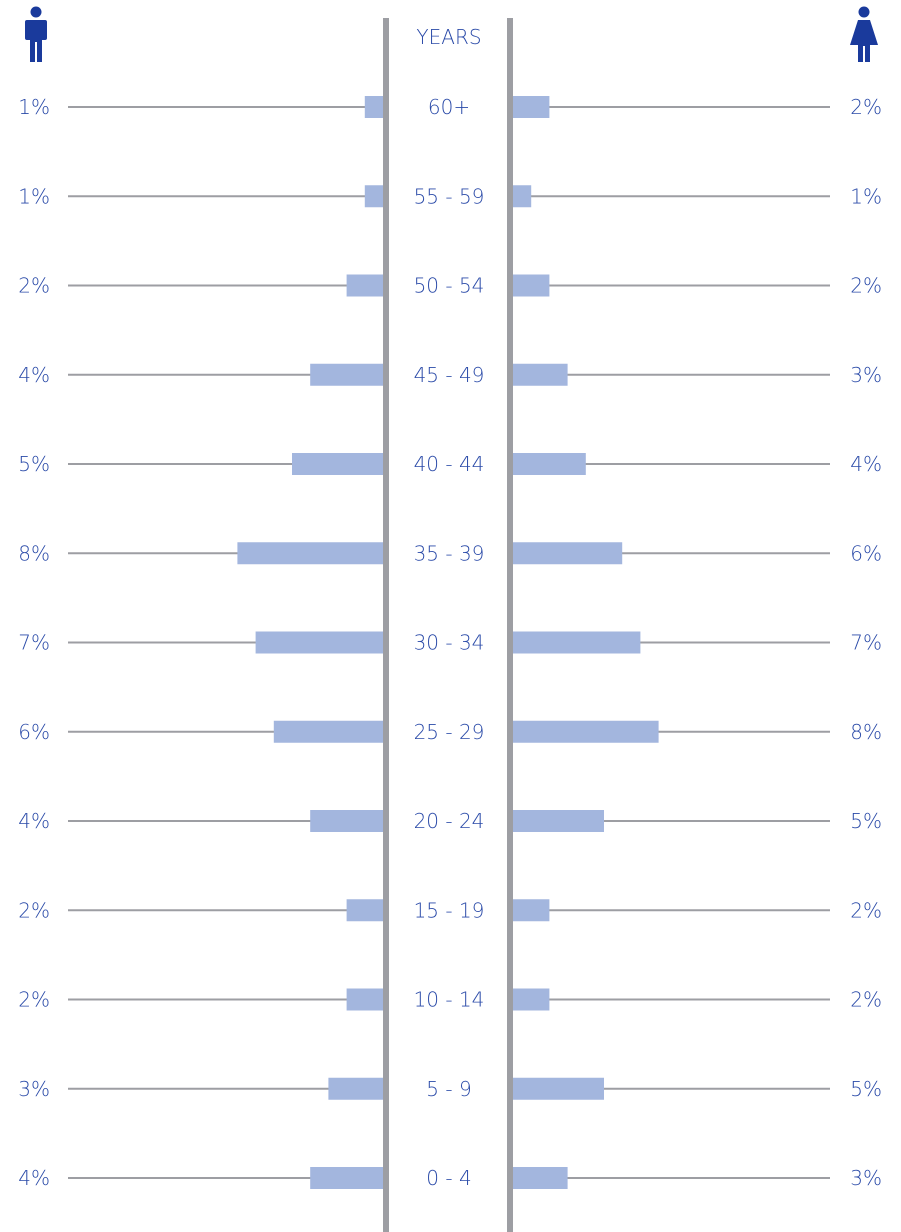 The image size is (901, 1232). What do you see at coordinates (449, 643) in the screenshot?
I see `age-group-label: 30 - 34` at bounding box center [449, 643].